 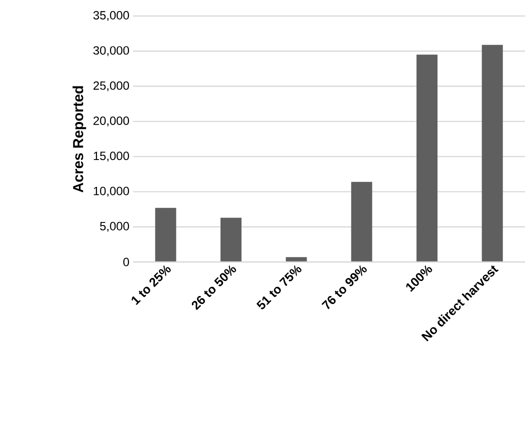 What do you see at coordinates (111, 16) in the screenshot?
I see `y-tick-label: 35,000` at bounding box center [111, 16].